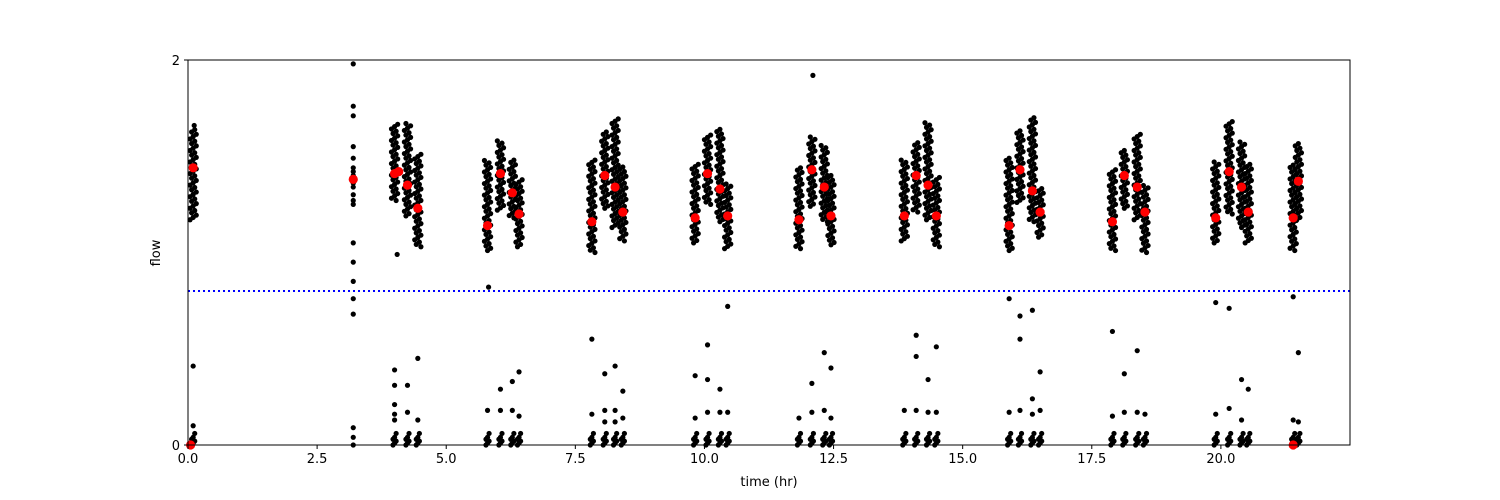 The image size is (1500, 500). Describe the element at coordinates (575, 459) in the screenshot. I see `x-tick-label: 7.5` at that location.